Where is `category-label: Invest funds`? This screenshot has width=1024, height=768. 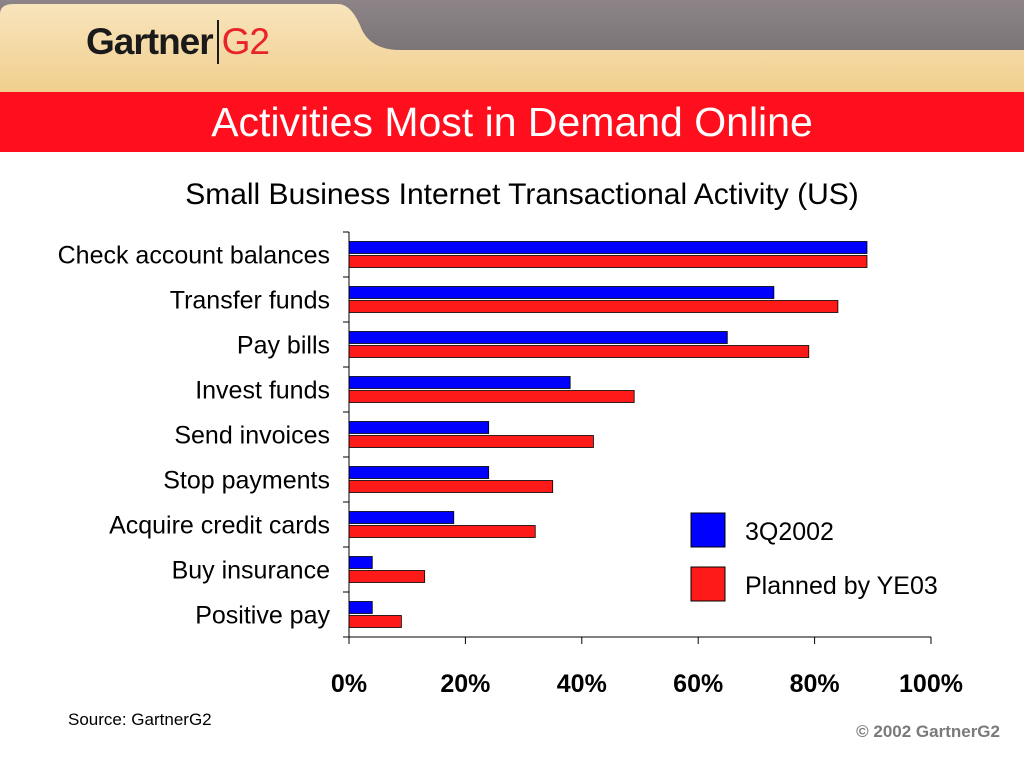
category-label: Invest funds is located at coordinates (262, 391).